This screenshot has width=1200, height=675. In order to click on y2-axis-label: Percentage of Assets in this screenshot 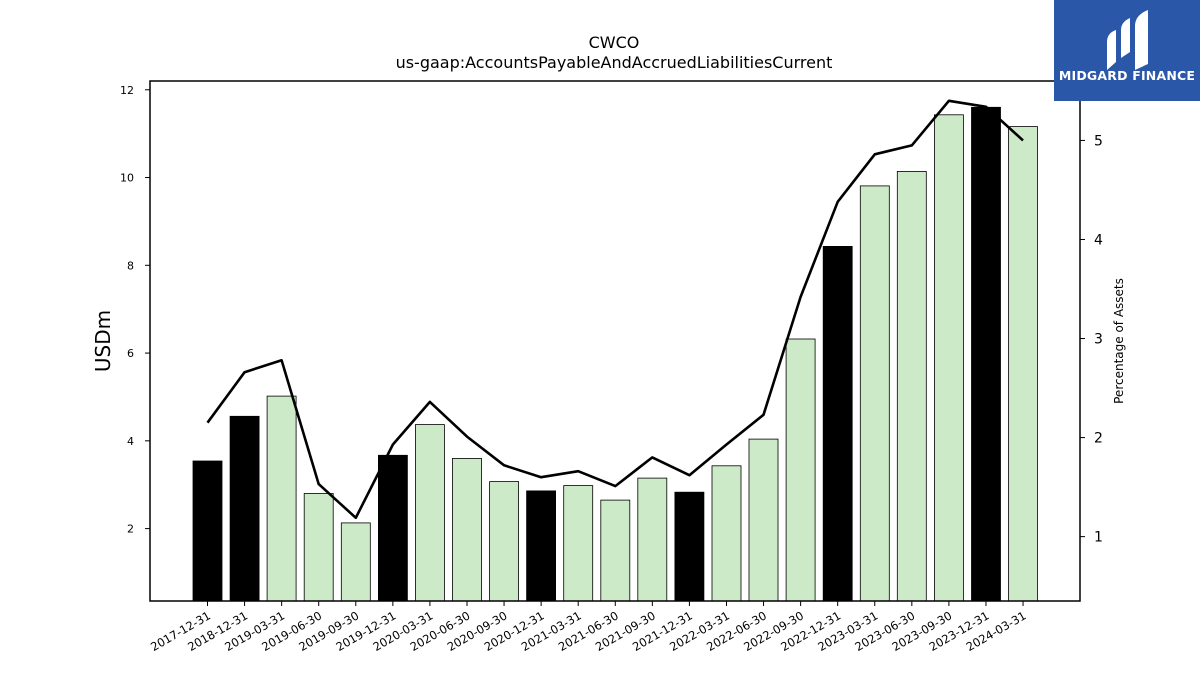, I will do `click(1119, 341)`.